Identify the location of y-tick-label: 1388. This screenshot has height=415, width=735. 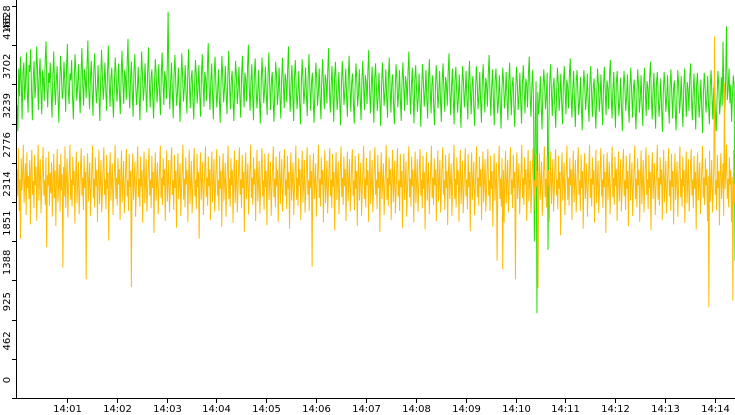
(7, 262).